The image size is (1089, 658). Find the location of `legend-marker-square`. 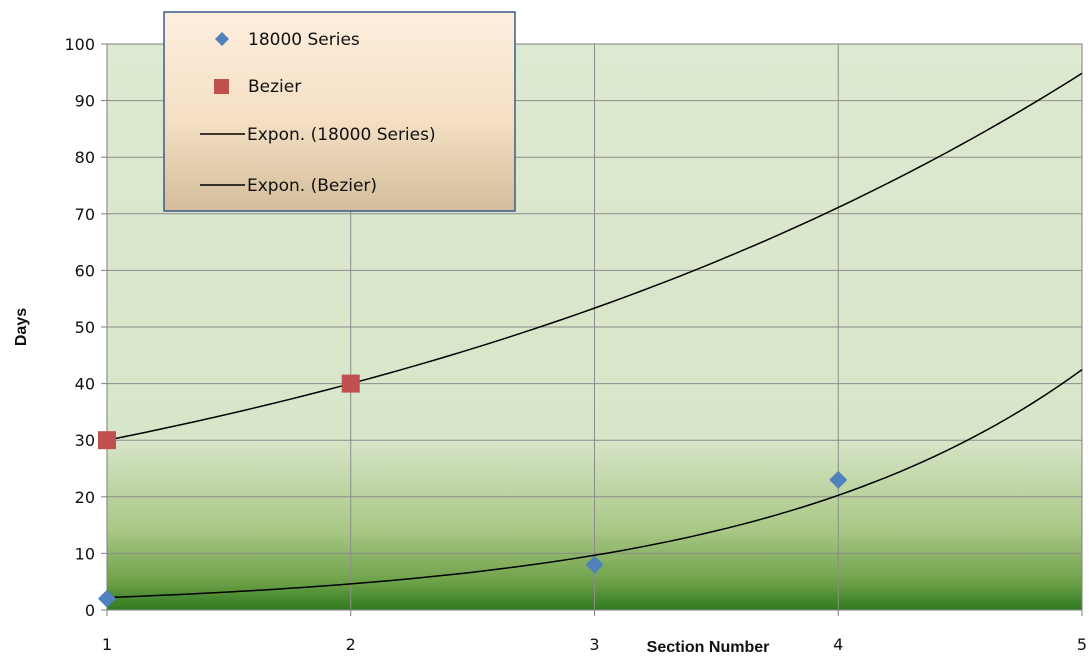

legend-marker-square is located at coordinates (221, 86).